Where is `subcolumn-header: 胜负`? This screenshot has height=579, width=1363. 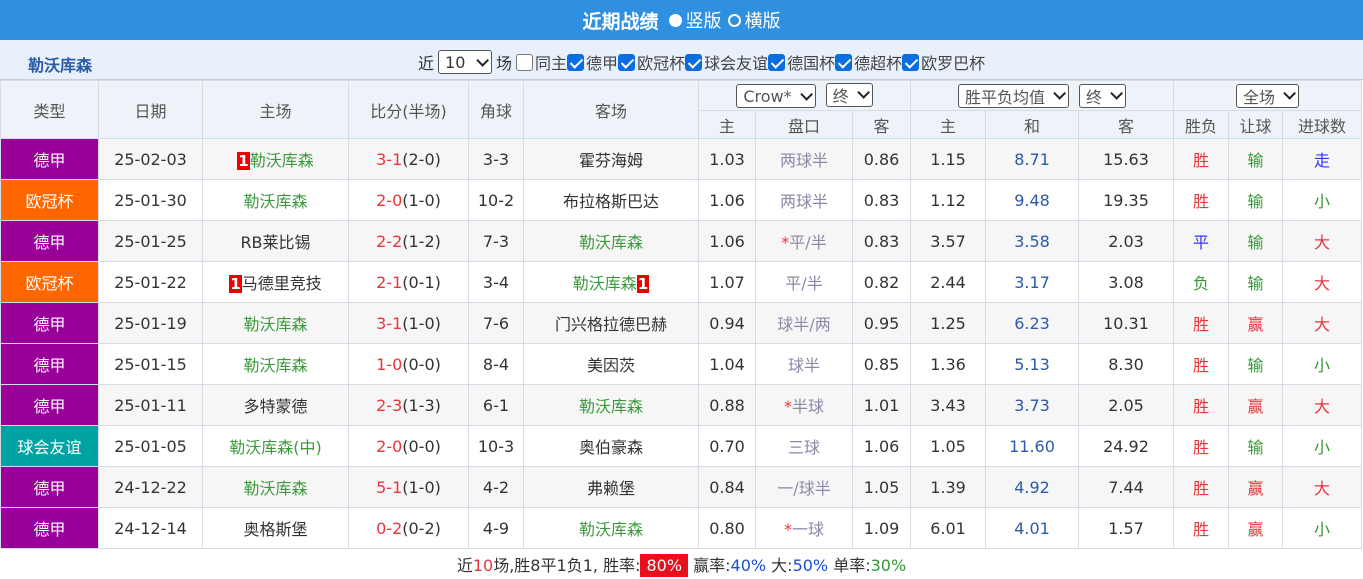 subcolumn-header: 胜负 is located at coordinates (1201, 124).